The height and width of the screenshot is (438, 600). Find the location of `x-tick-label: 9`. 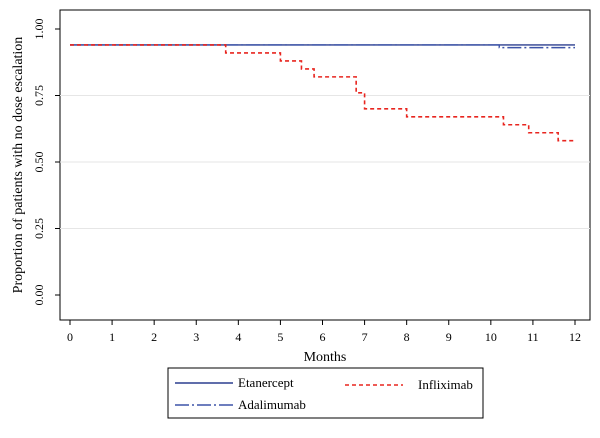

x-tick-label: 9 is located at coordinates (449, 337).